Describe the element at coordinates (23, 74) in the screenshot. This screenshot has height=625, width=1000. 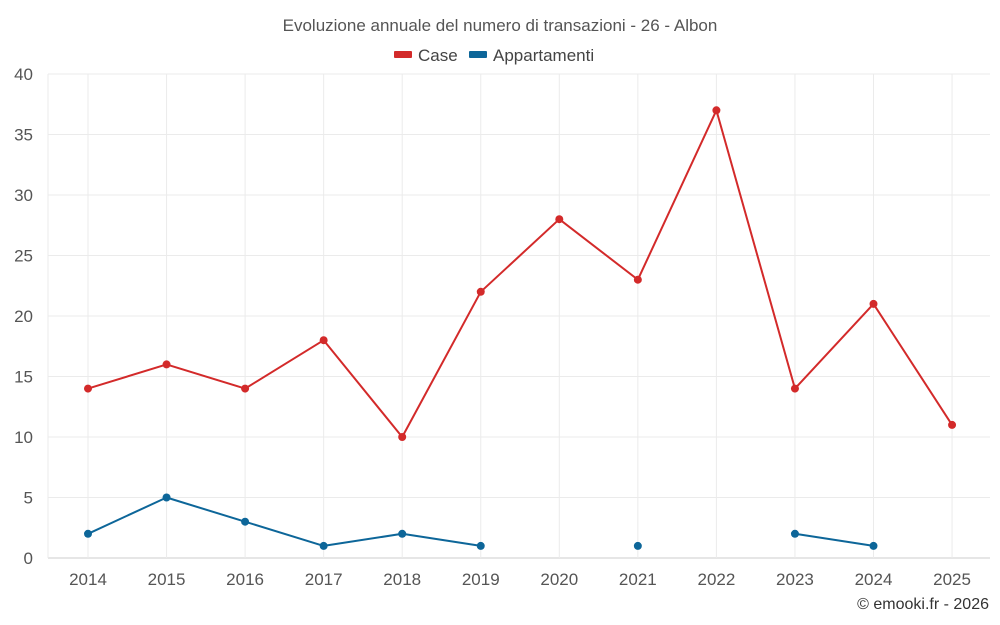
I see `y-tick-label: 40` at that location.